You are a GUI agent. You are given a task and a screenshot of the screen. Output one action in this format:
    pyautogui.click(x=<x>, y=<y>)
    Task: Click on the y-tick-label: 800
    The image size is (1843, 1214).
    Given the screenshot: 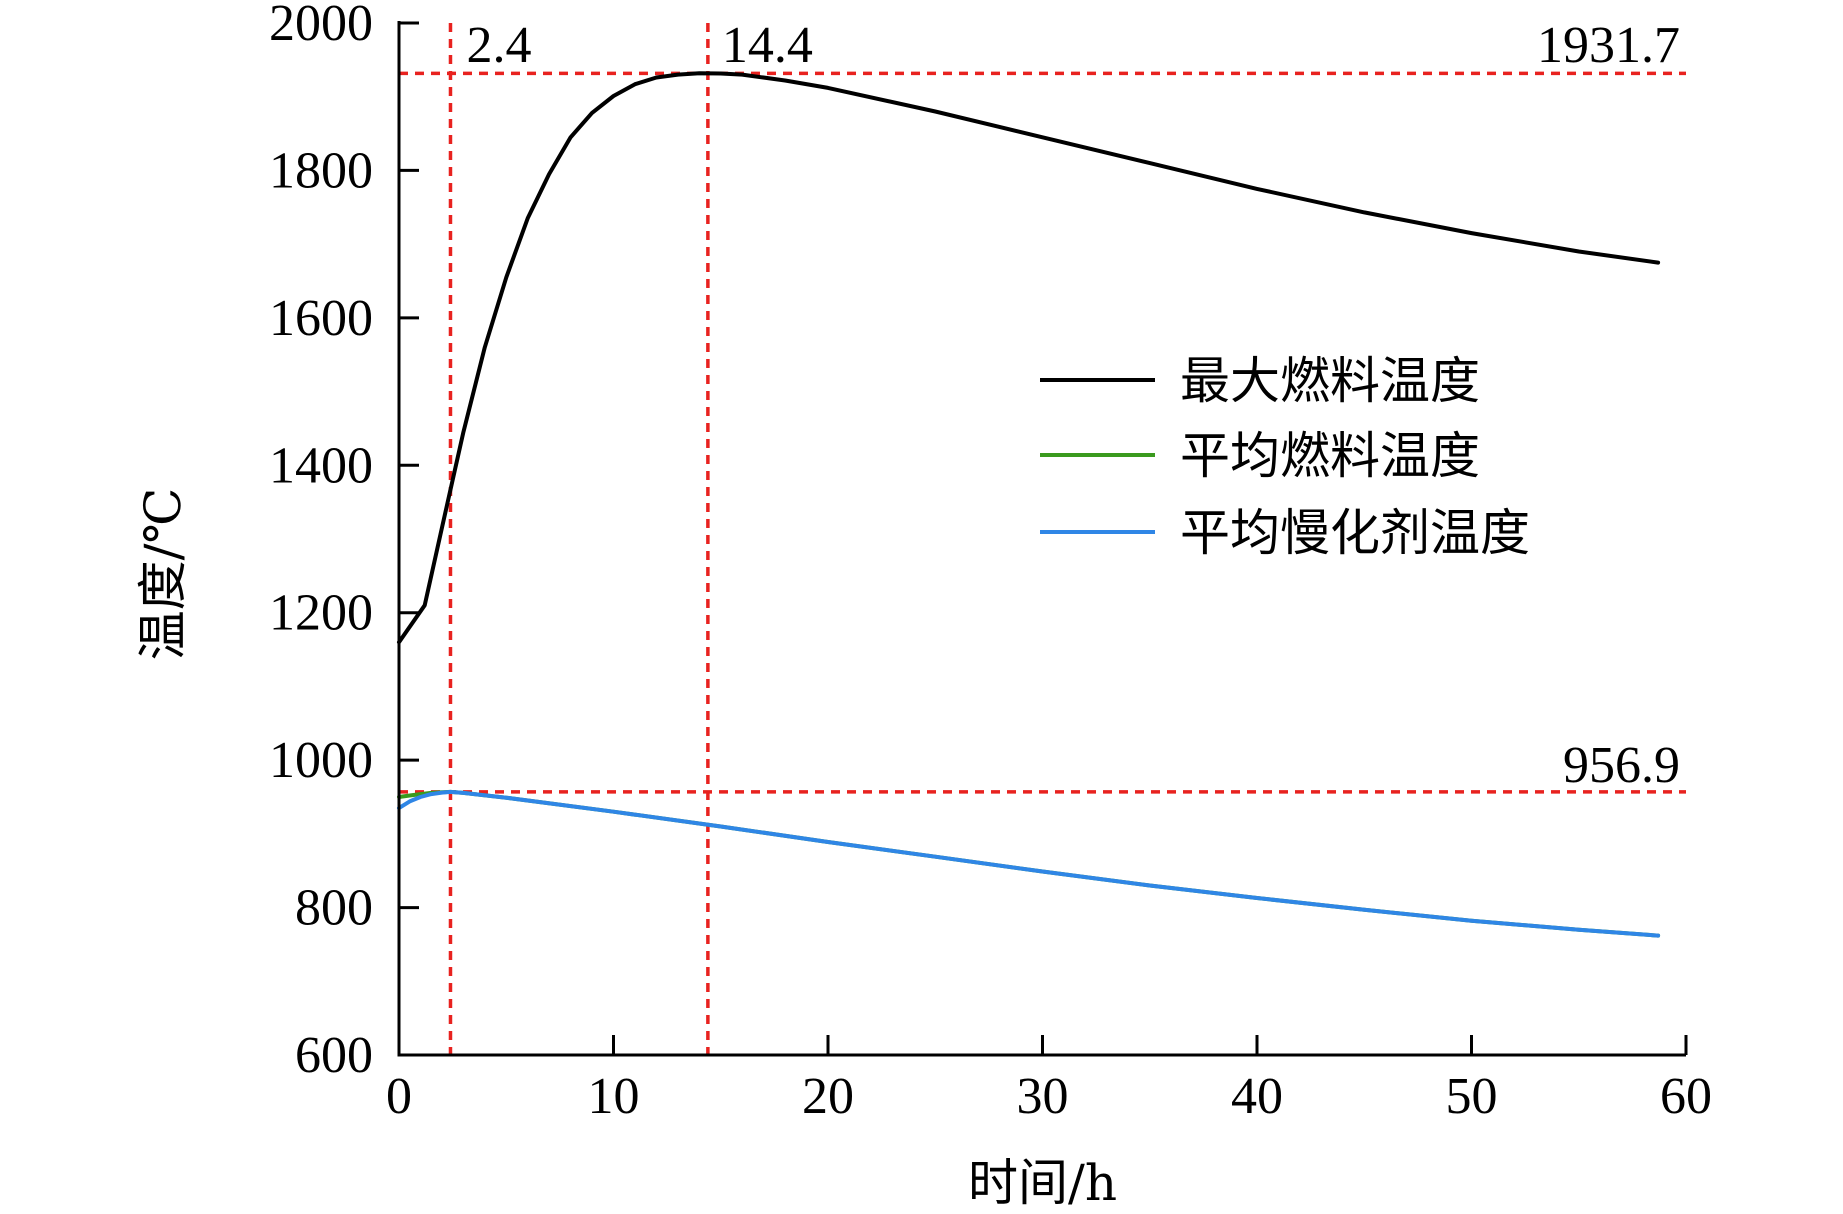 What is the action you would take?
    pyautogui.click(x=334, y=908)
    